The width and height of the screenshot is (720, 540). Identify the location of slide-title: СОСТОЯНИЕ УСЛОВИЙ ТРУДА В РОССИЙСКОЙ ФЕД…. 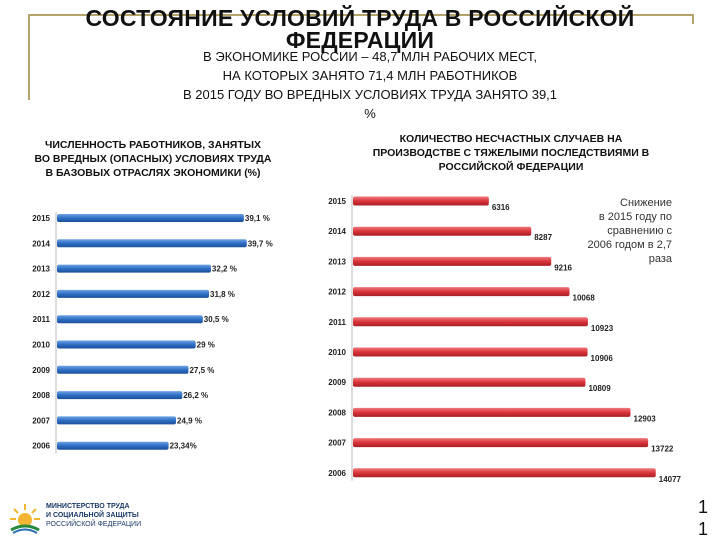
(360, 29).